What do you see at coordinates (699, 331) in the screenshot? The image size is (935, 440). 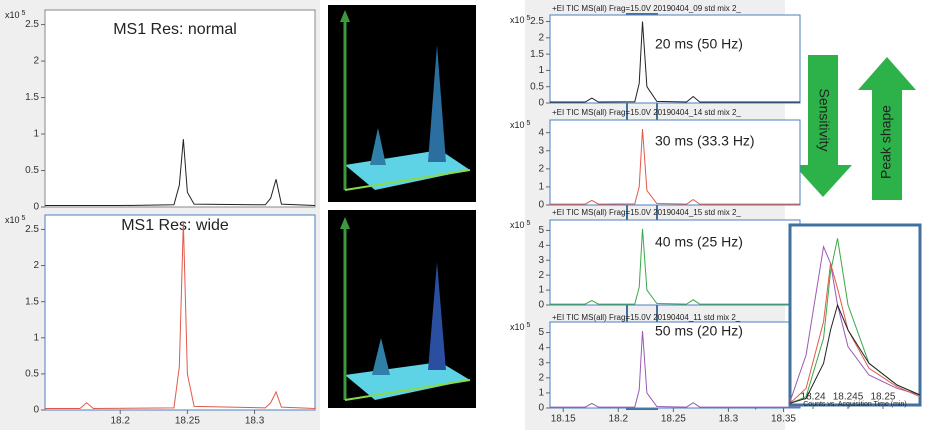 I see `chart-label: 50 ms (20 Hz)` at bounding box center [699, 331].